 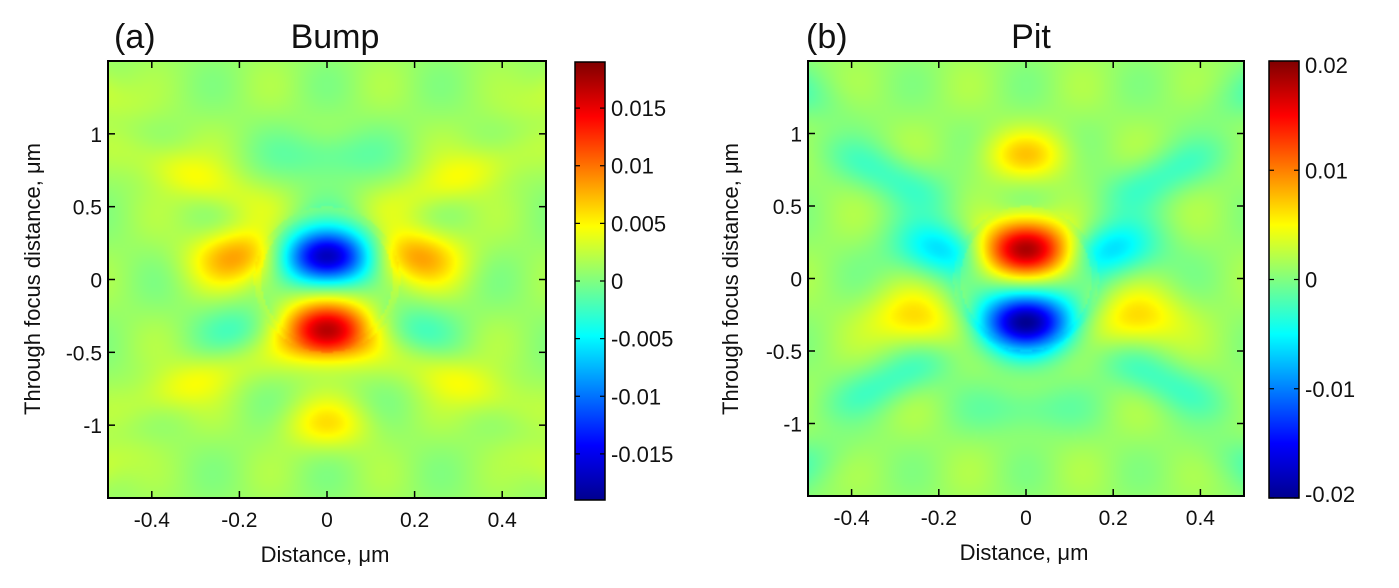 I want to click on colorbar-tick-label: -0.015, so click(x=642, y=454).